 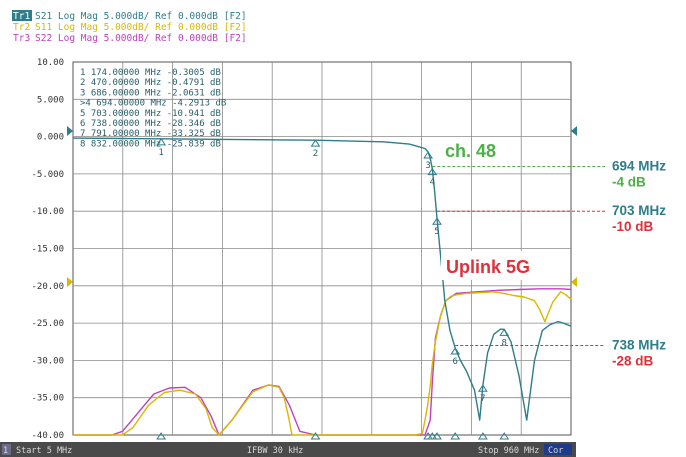 I want to click on marker-table-row: 3 686.00000 MHz -2.0631 dB, so click(x=150, y=93).